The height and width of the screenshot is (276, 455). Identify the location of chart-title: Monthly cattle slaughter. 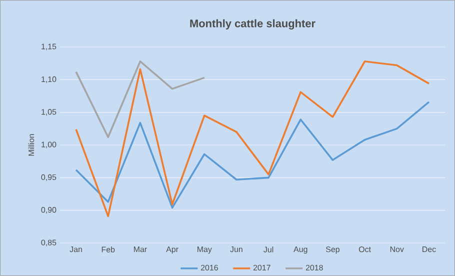
(253, 24).